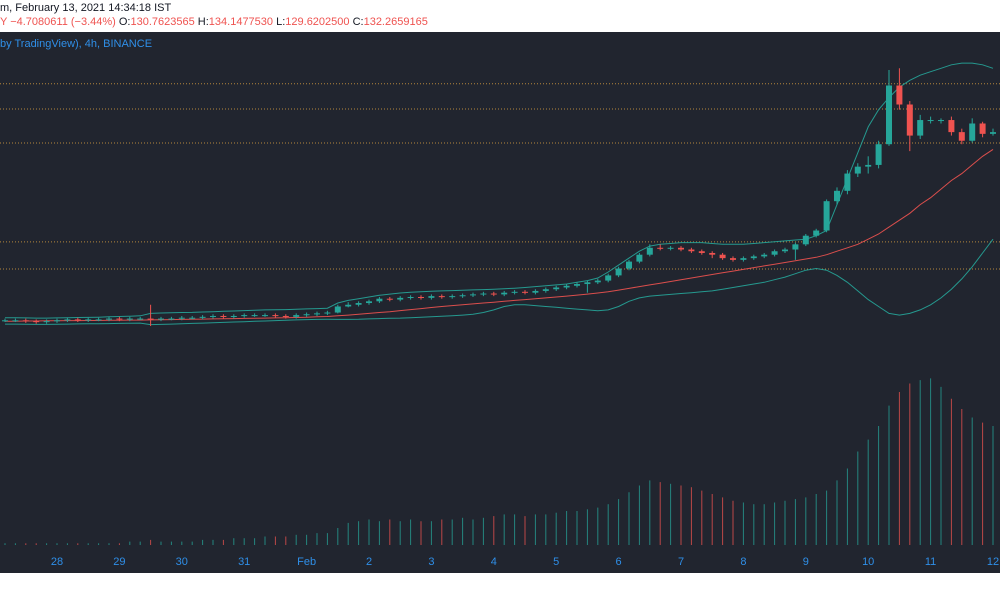 Image resolution: width=1000 pixels, height=600 pixels. Describe the element at coordinates (76, 44) in the screenshot. I see `legend: by TradingView), 4h, BINANCE` at that location.